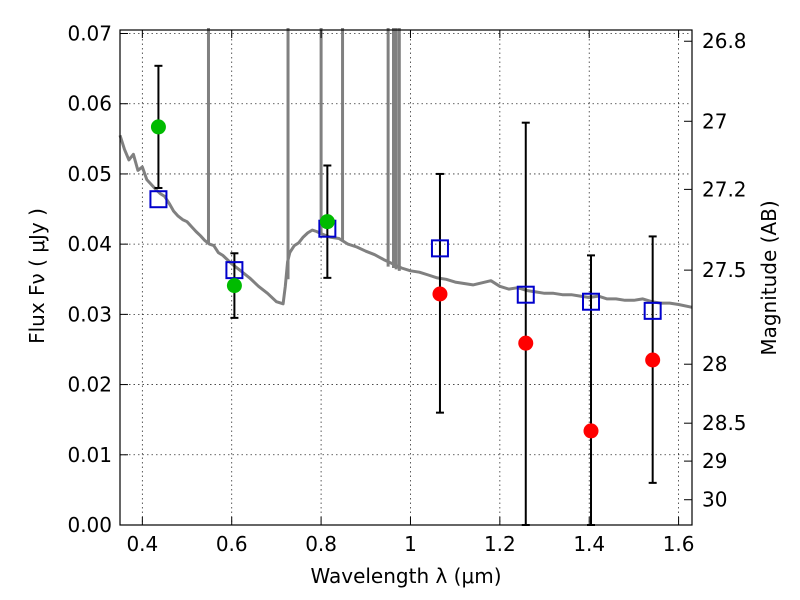  Describe the element at coordinates (405, 576) in the screenshot. I see `x-axis-label: Wavelength λ (μm)` at that location.